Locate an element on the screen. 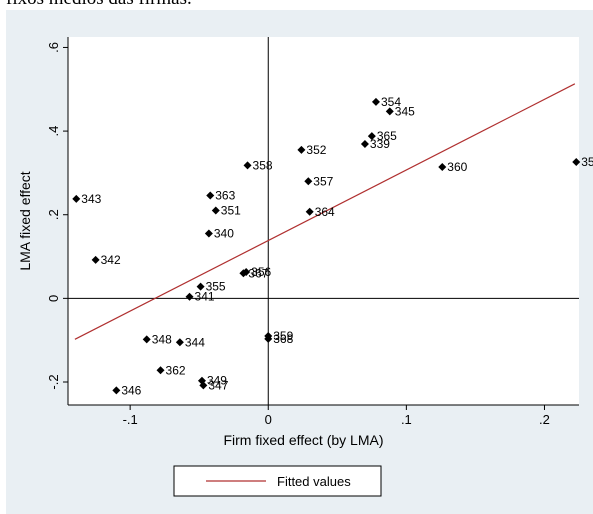 The image size is (593, 514). point-label: 339 is located at coordinates (380, 144).